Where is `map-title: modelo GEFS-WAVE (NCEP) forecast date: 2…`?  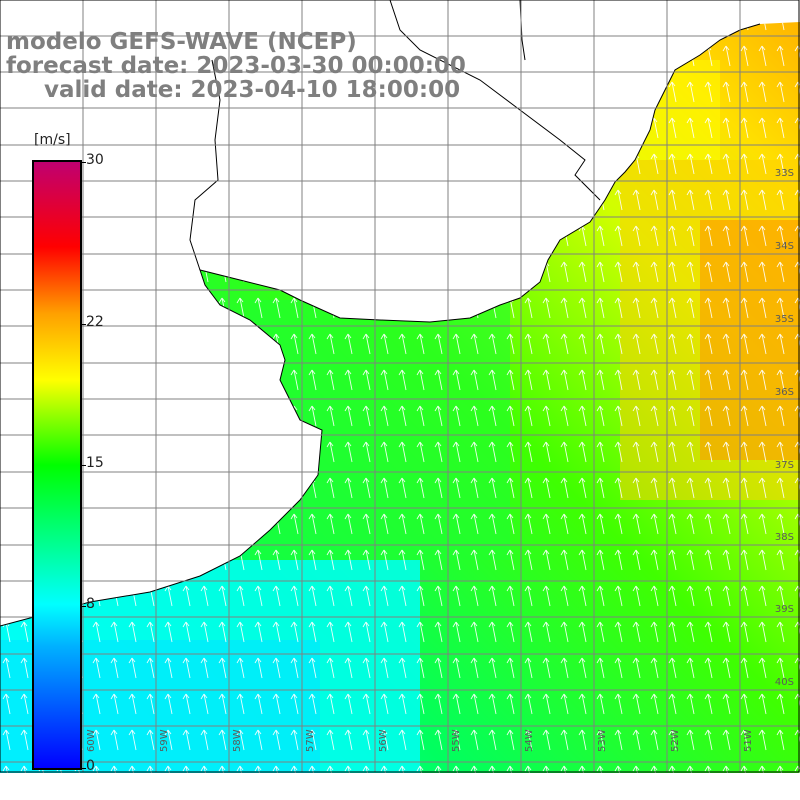 map-title: modelo GEFS-WAVE (NCEP) forecast date: 2… is located at coordinates (236, 66).